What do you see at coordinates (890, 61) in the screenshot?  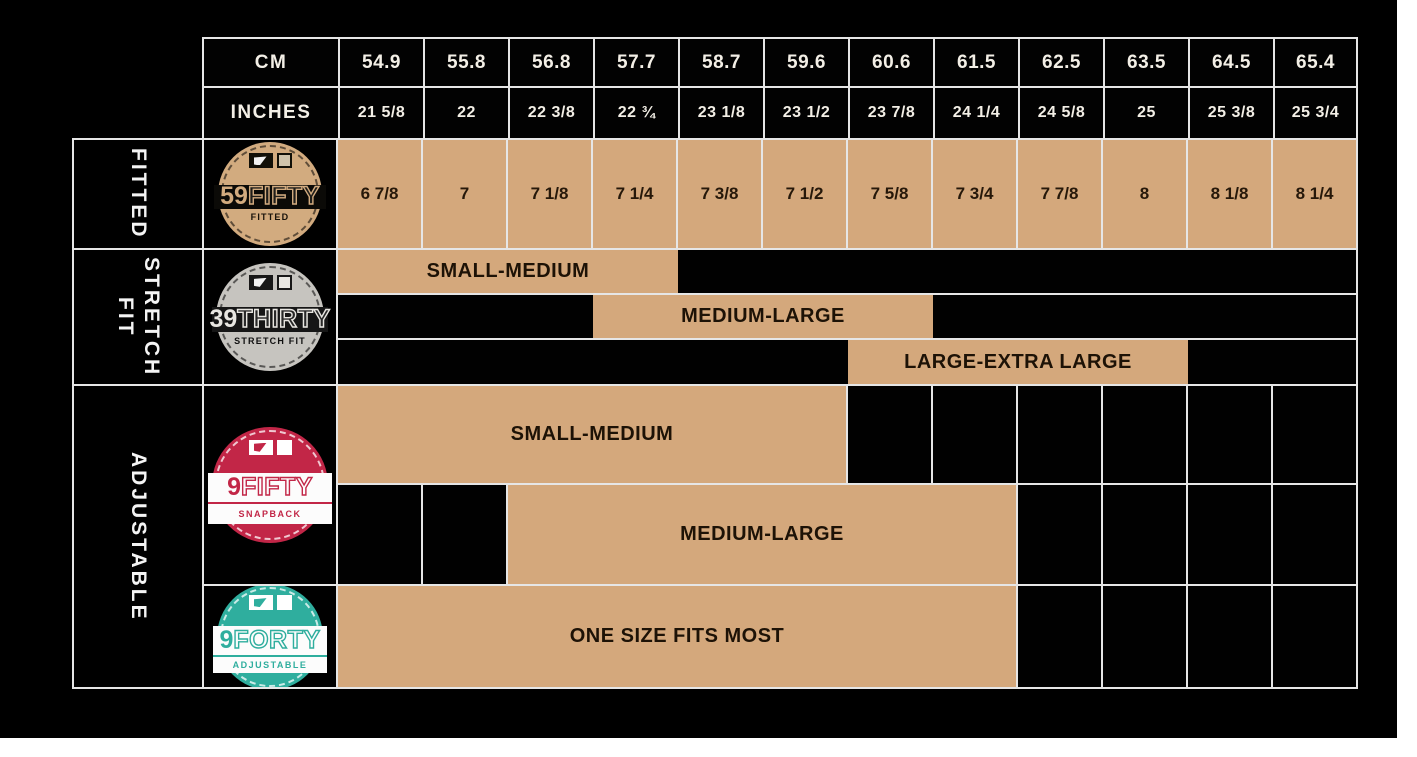 I see `cm-value-cell: 60.6` at bounding box center [890, 61].